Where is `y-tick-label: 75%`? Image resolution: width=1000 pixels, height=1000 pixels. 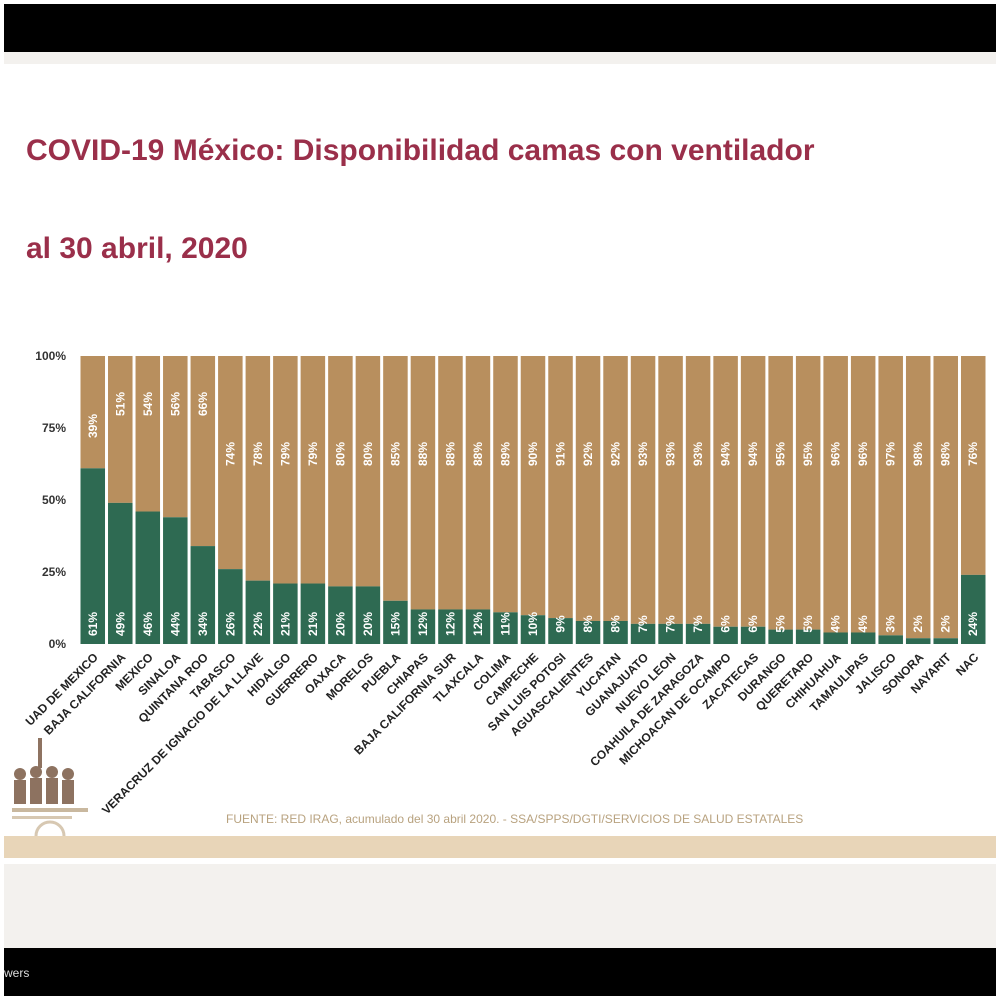
y-tick-label: 75% is located at coordinates (54, 428).